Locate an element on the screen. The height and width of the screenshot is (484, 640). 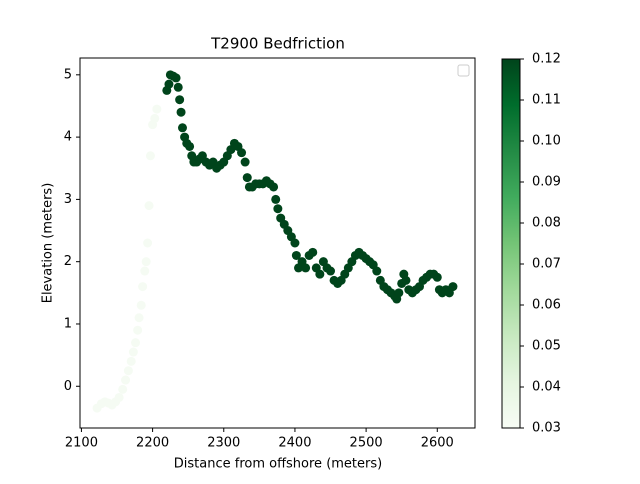
y-tick-label: 0 is located at coordinates (68, 386).